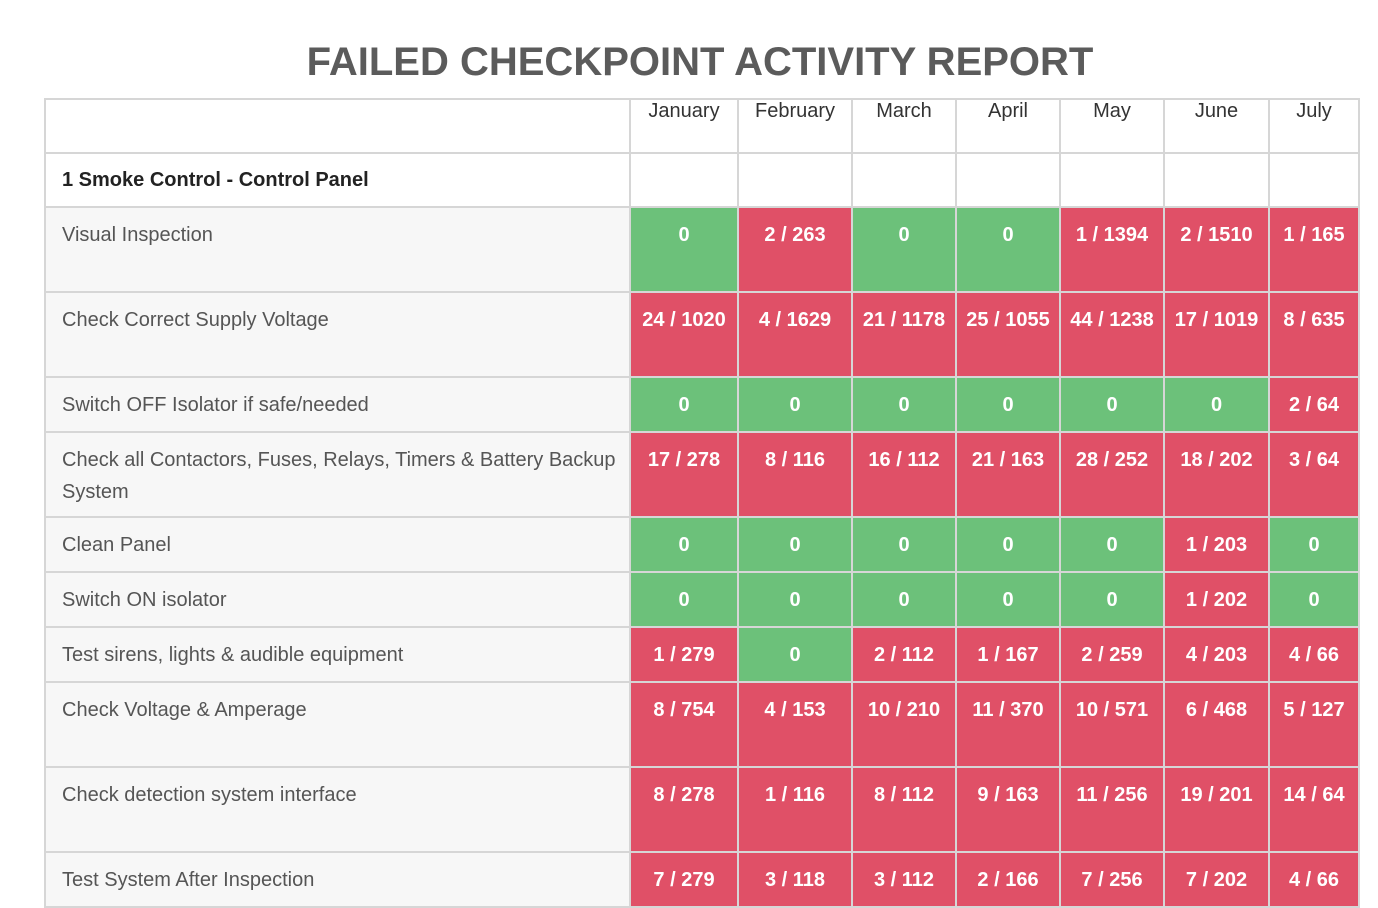 This screenshot has height=908, width=1378. Describe the element at coordinates (337, 126) in the screenshot. I see `header-corner-cell` at that location.